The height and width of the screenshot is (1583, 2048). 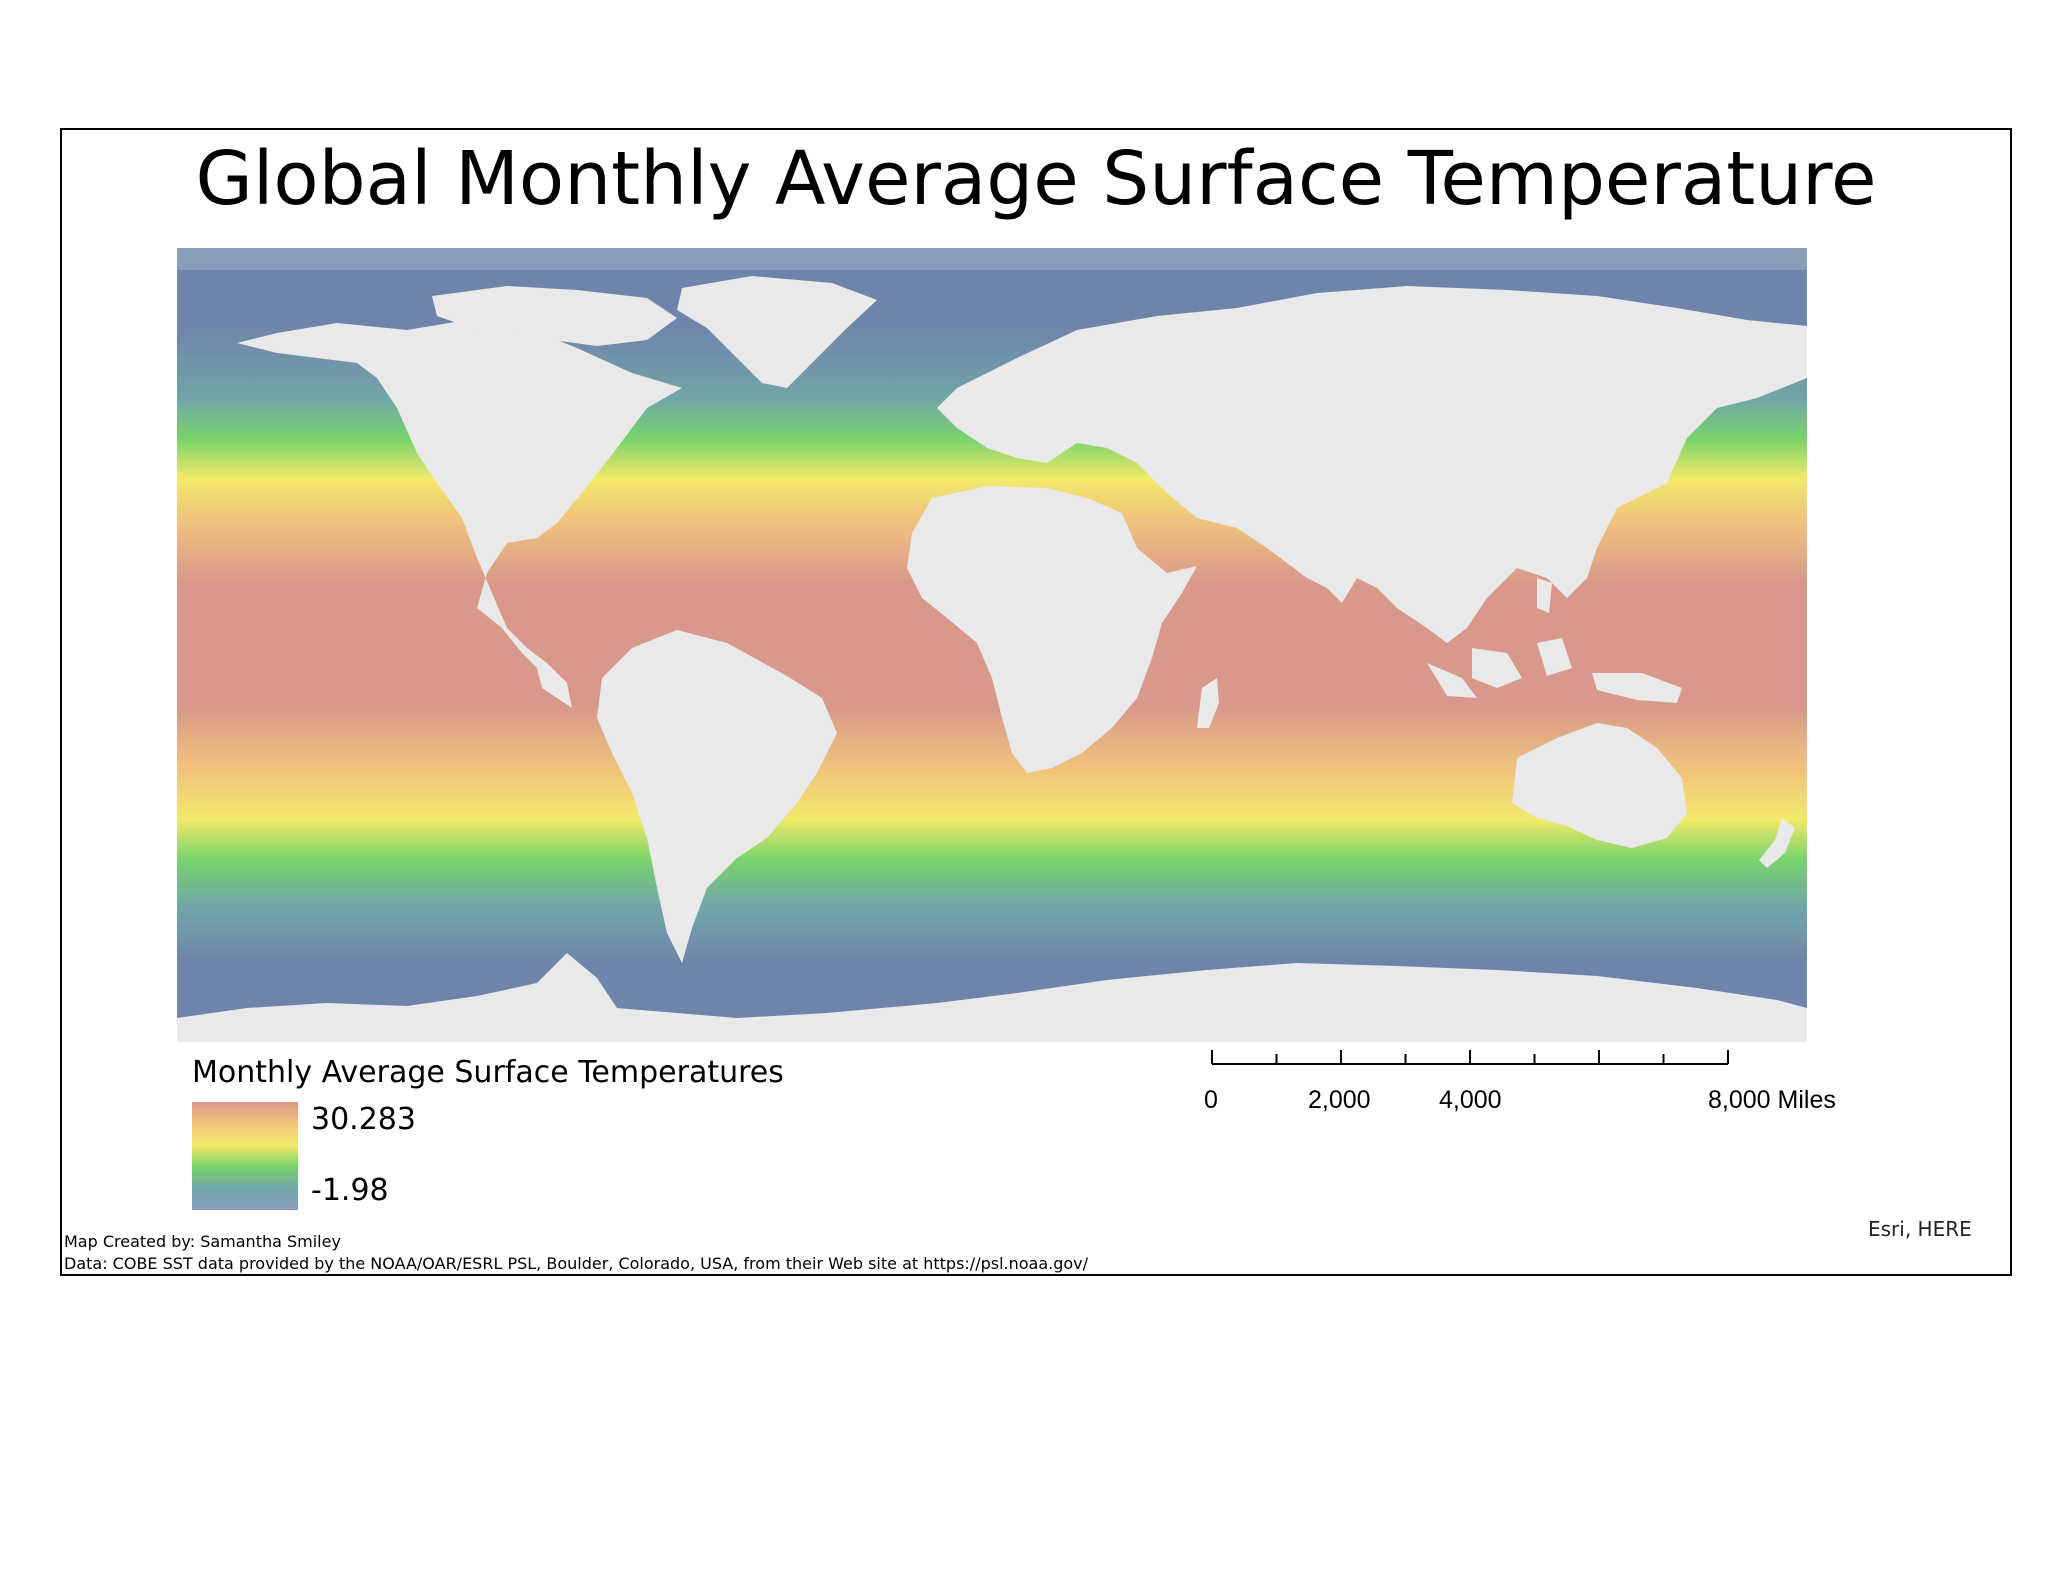 I want to click on japan, so click(x=1601, y=498).